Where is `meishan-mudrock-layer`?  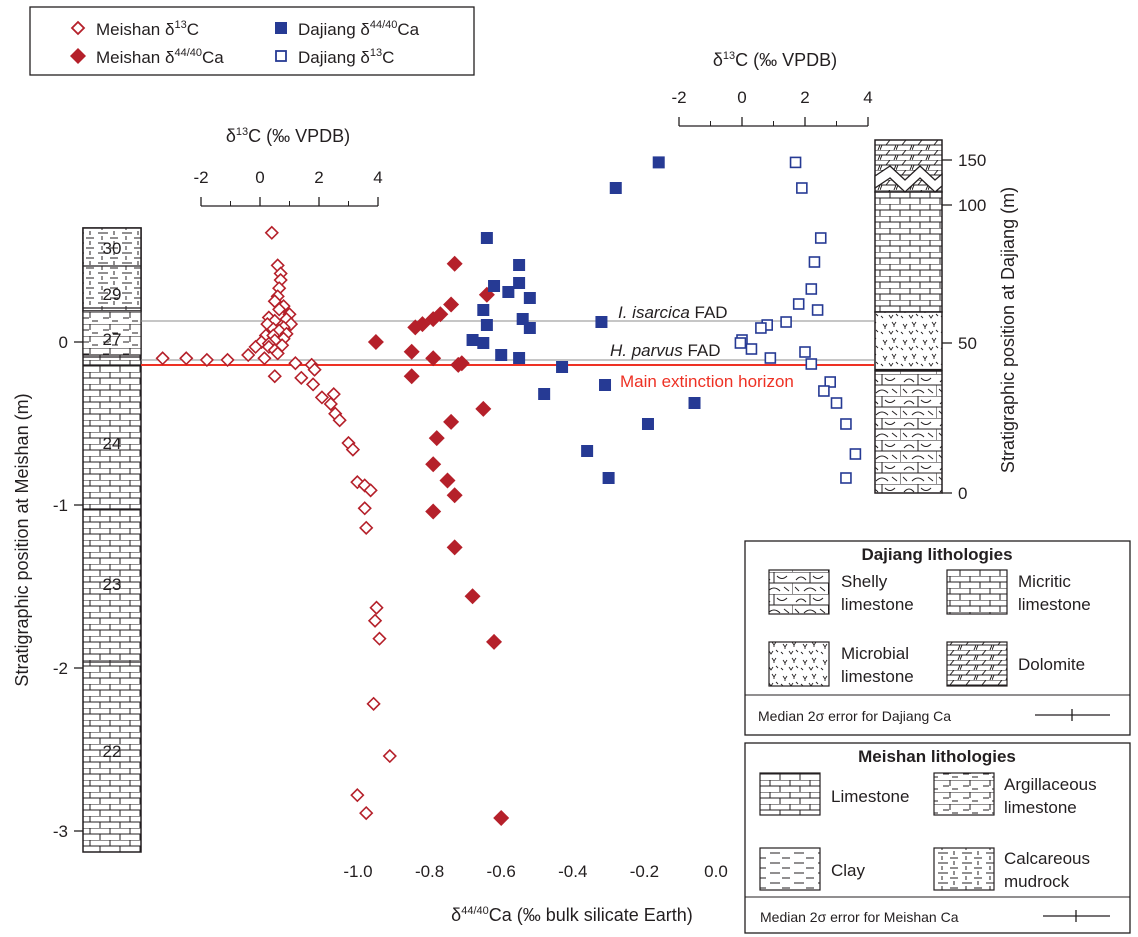 meishan-mudrock-layer is located at coordinates (112, 269).